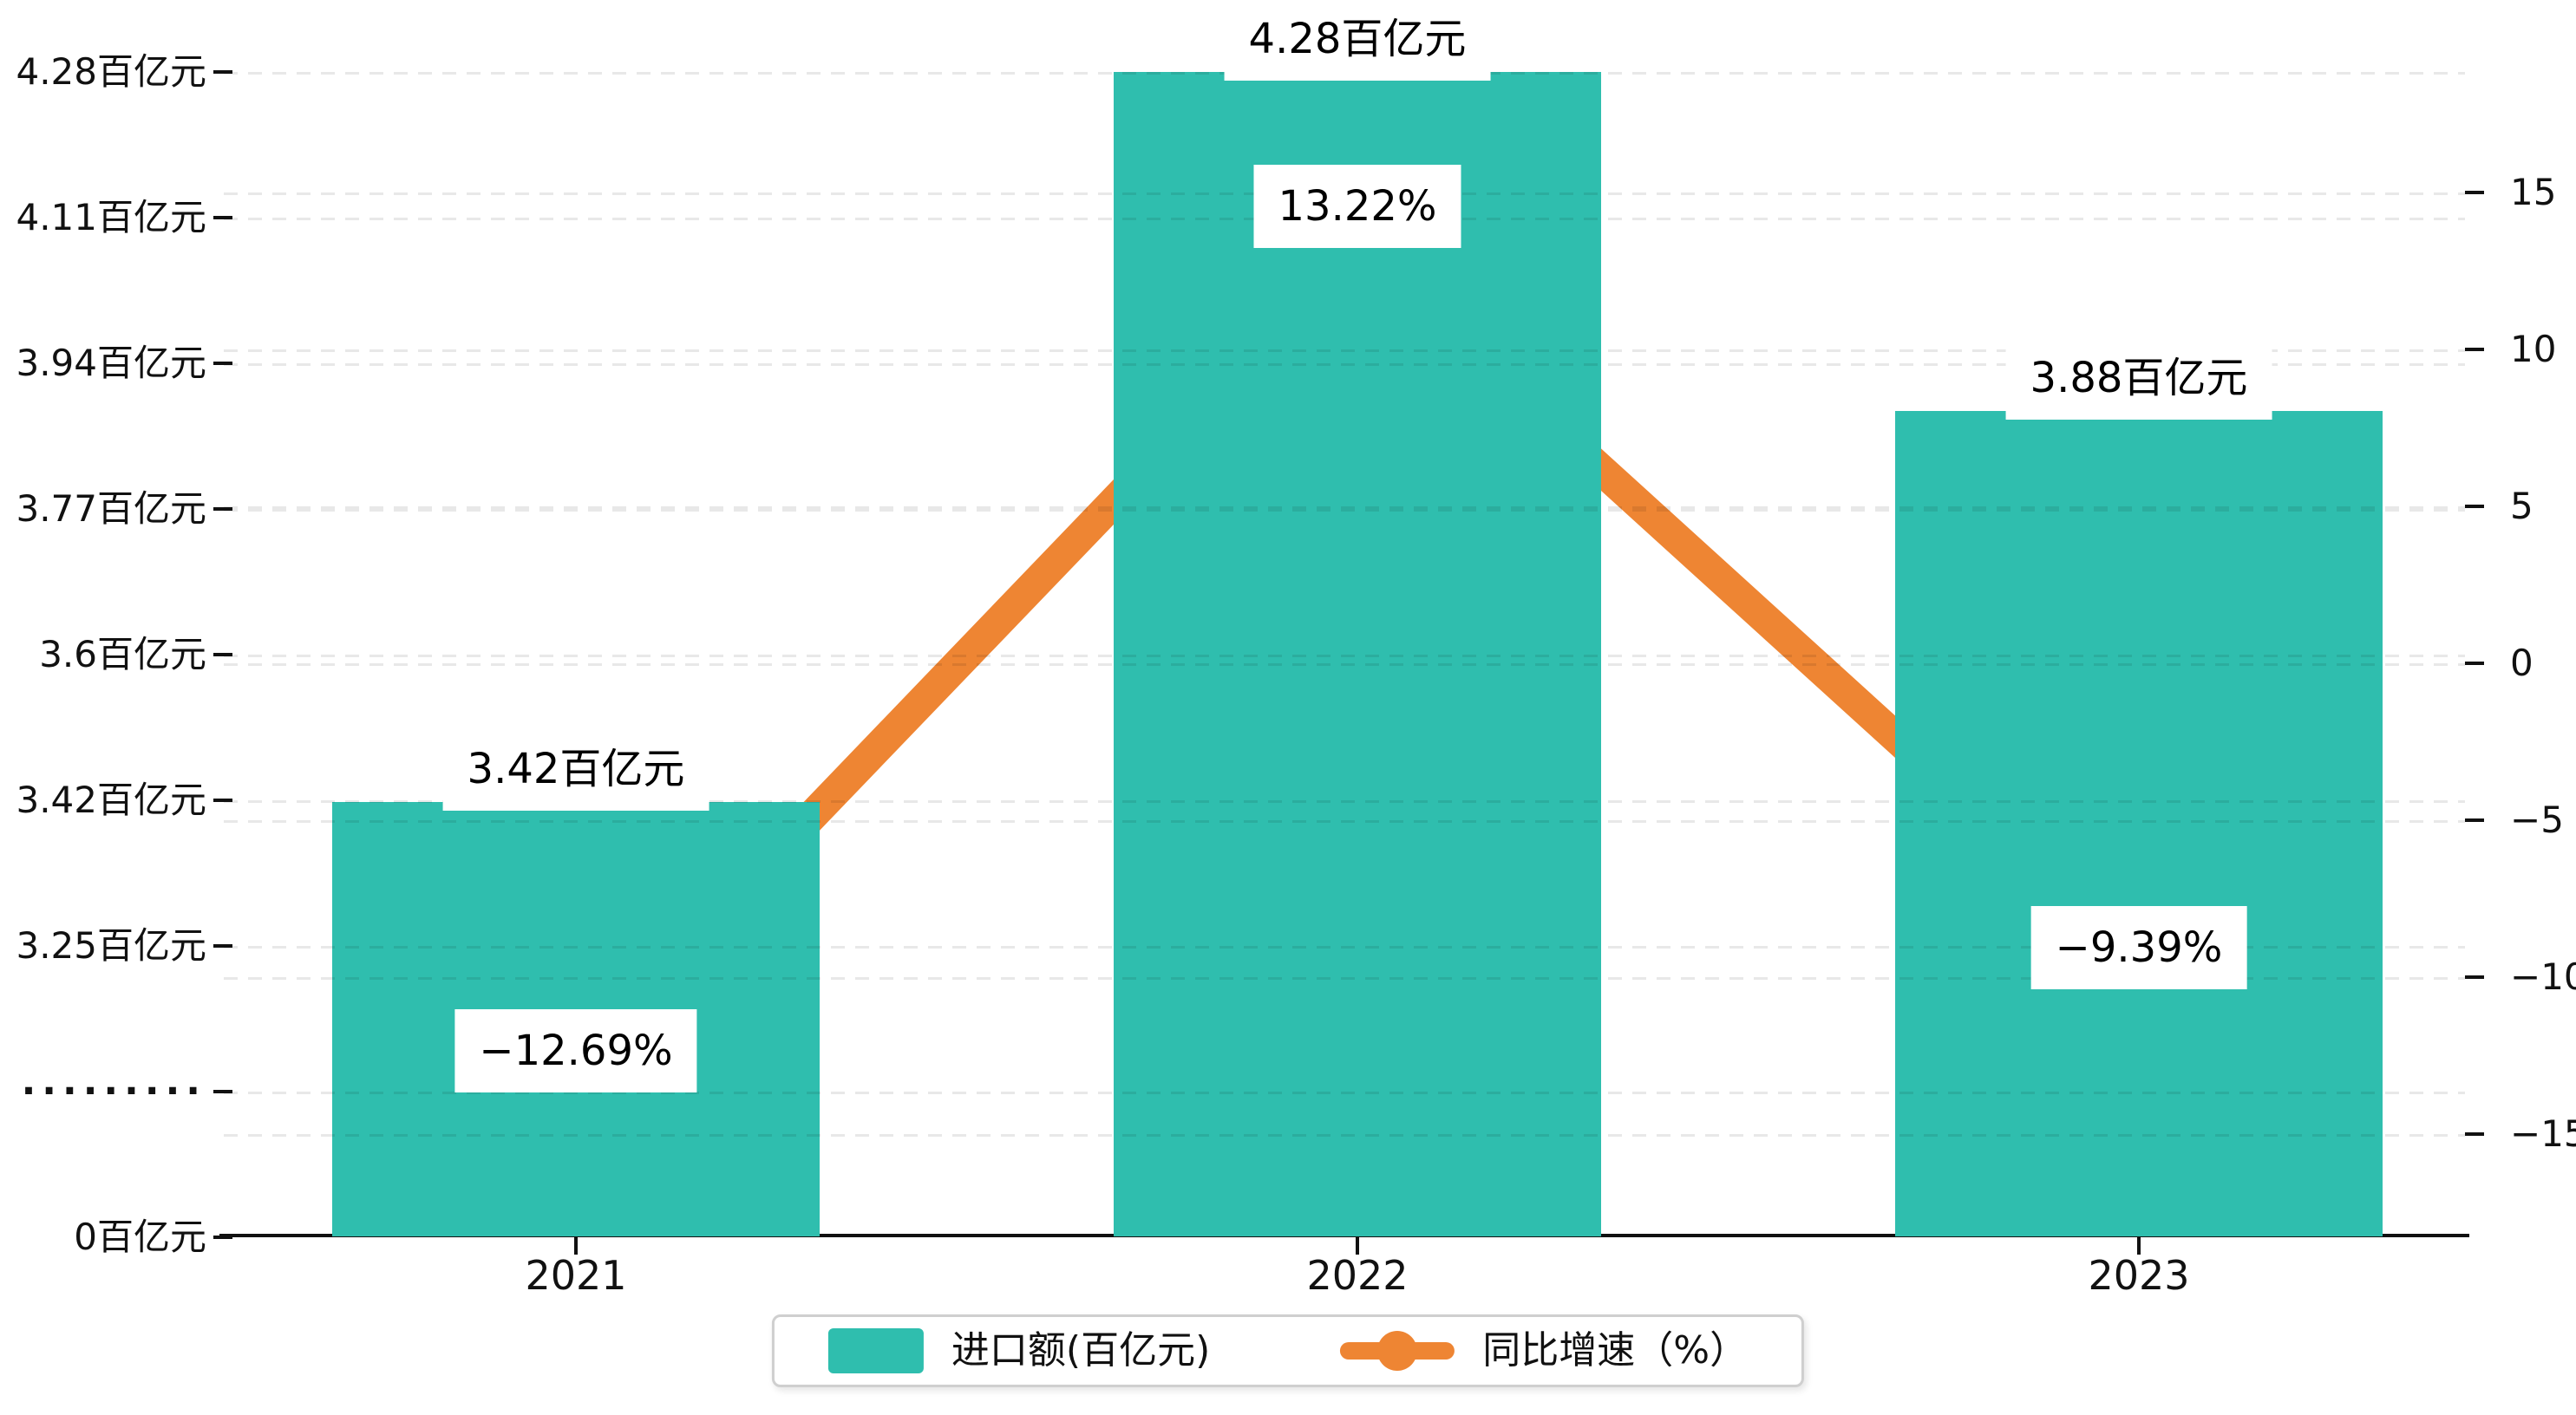 This screenshot has height=1415, width=2576. I want to click on bar-2023, so click(2139, 823).